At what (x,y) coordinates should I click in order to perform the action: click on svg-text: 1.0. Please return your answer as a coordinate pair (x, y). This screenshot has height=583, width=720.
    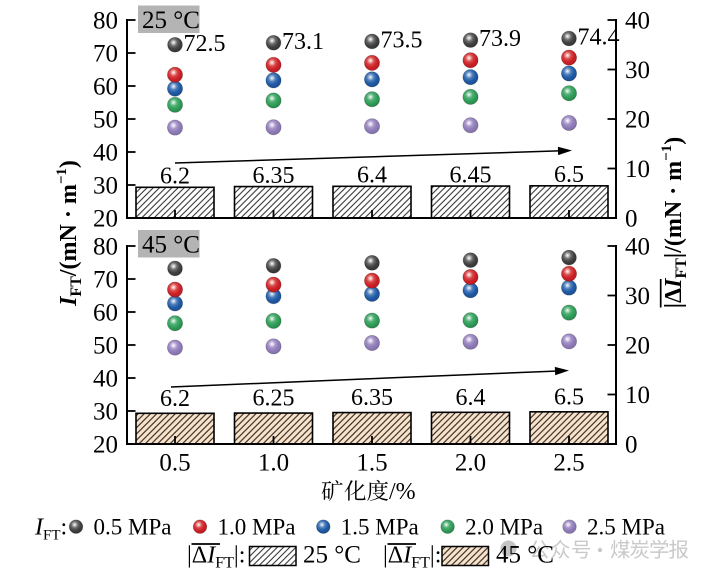
    Looking at the image, I should click on (273, 463).